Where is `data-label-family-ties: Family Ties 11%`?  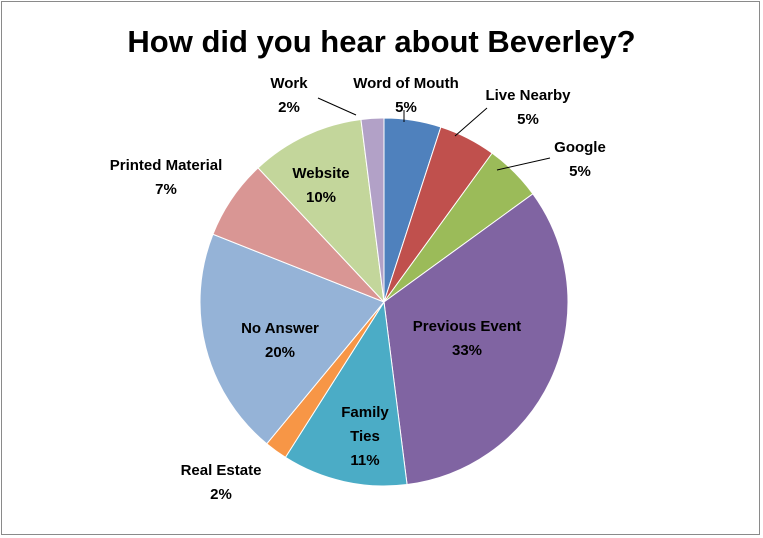
data-label-family-ties: Family Ties 11% is located at coordinates (365, 436).